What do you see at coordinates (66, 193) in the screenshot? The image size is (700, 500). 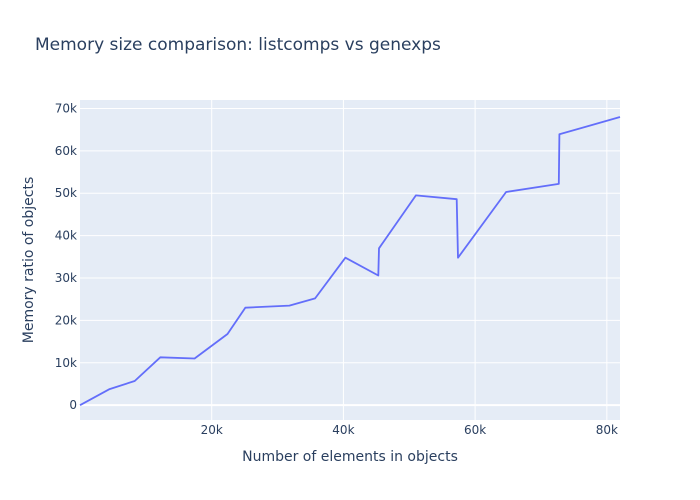 I see `y-tick-label: 50k` at bounding box center [66, 193].